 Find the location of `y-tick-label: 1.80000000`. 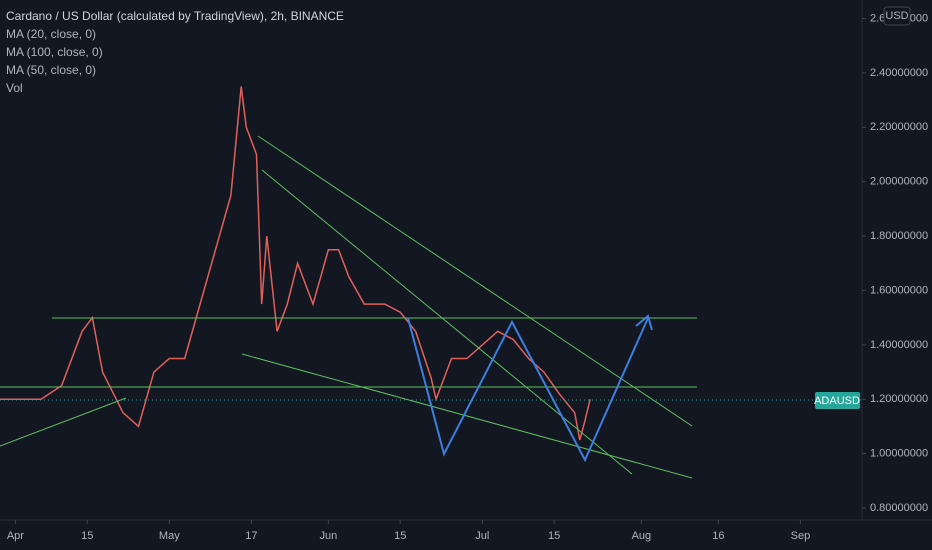

y-tick-label: 1.80000000 is located at coordinates (899, 236).